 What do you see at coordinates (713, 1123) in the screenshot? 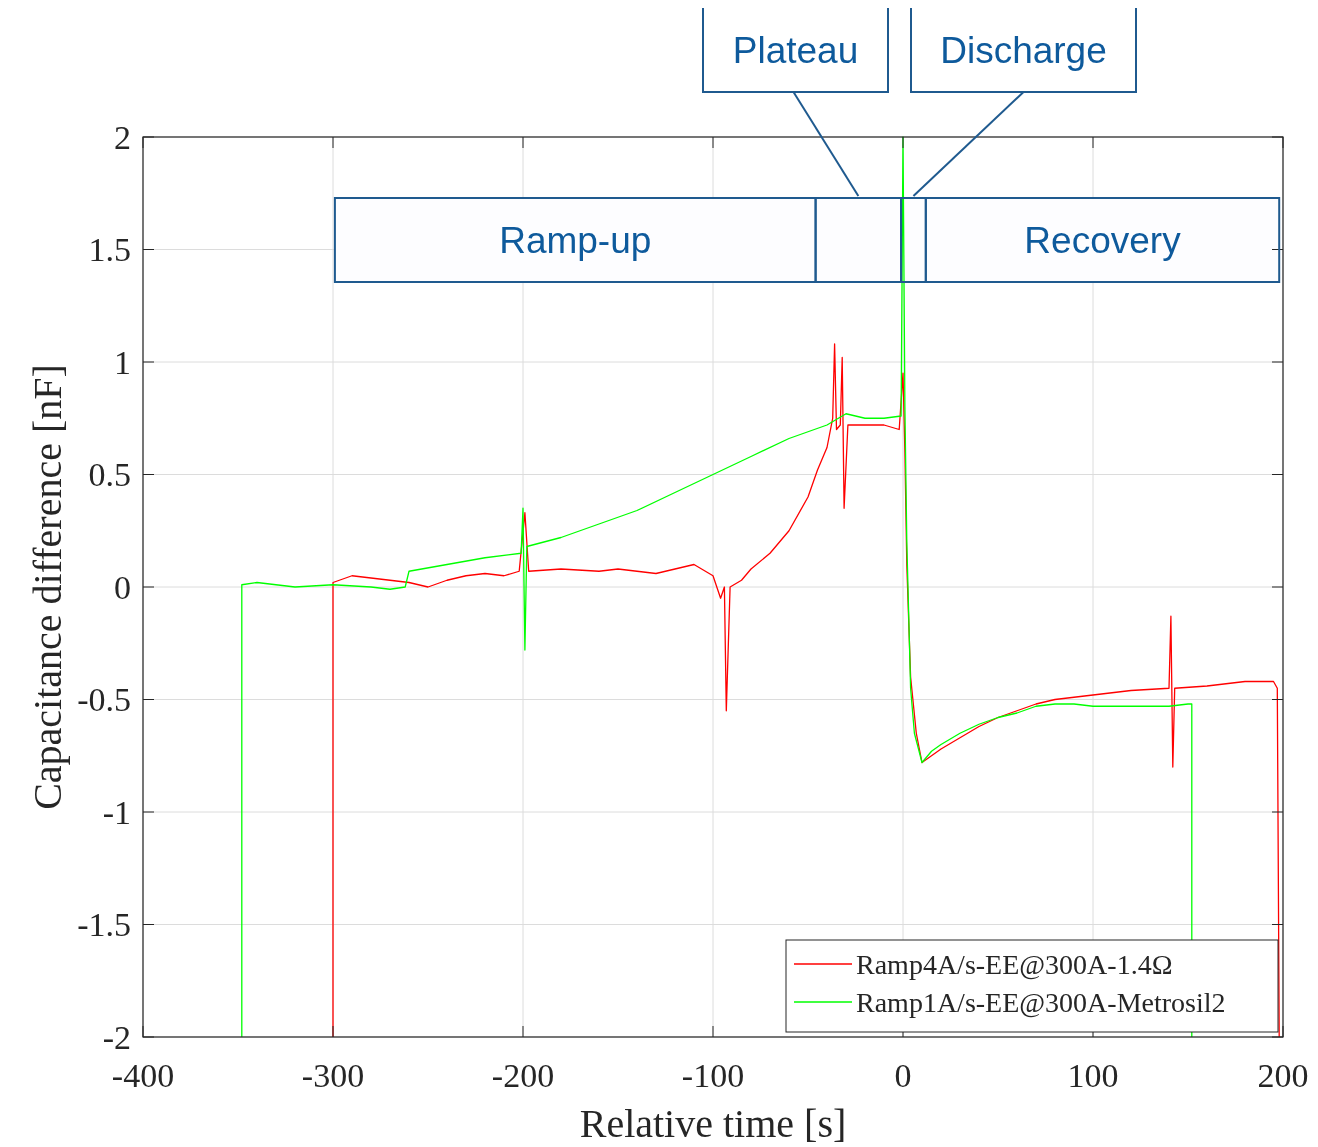
I see `x-axis-title: Relative time [s]` at bounding box center [713, 1123].